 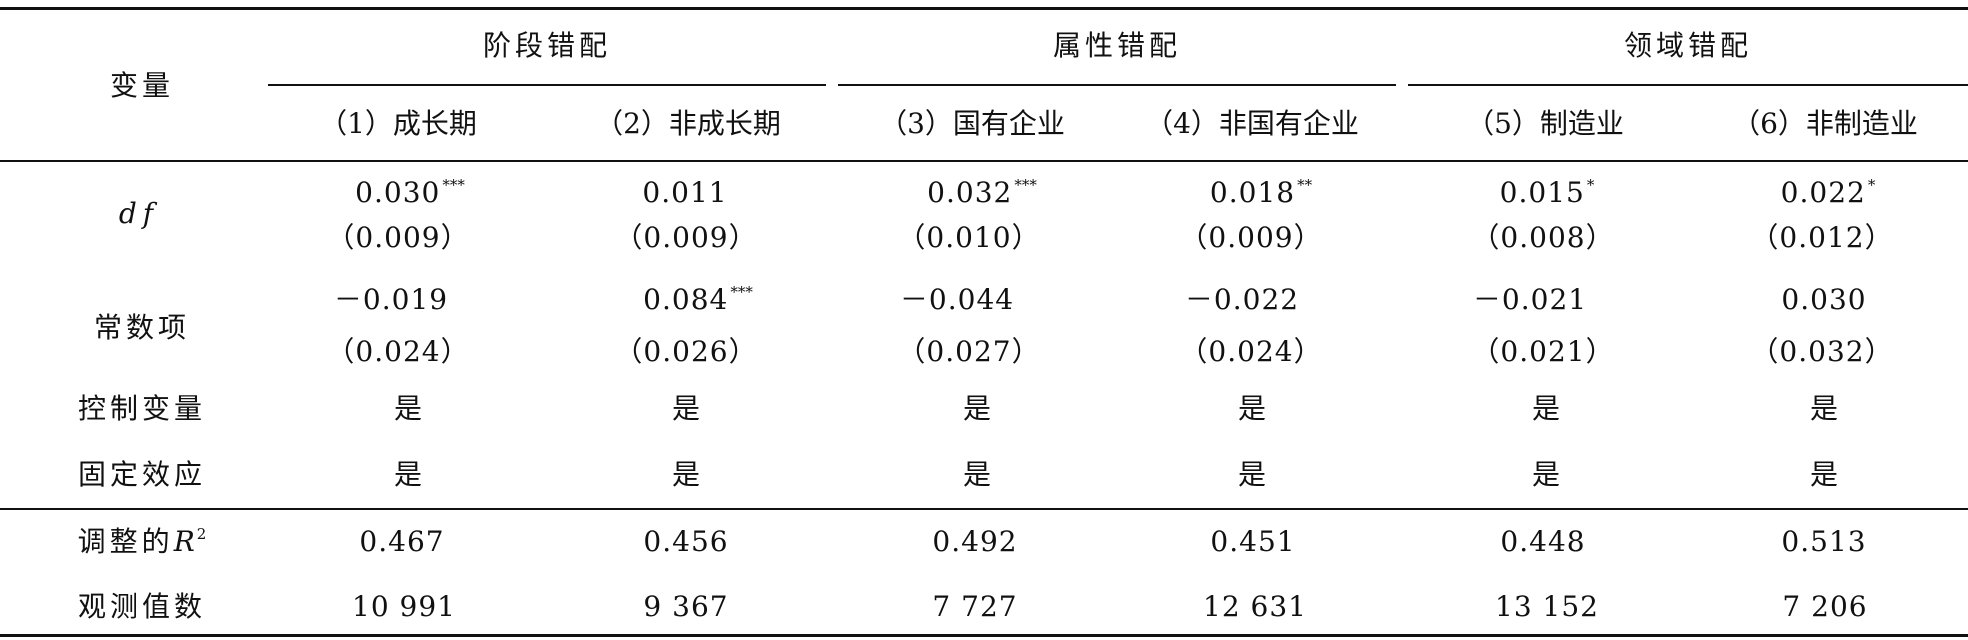 What do you see at coordinates (698, 299) in the screenshot?
I see `const-coef-2: 0.084 ***` at bounding box center [698, 299].